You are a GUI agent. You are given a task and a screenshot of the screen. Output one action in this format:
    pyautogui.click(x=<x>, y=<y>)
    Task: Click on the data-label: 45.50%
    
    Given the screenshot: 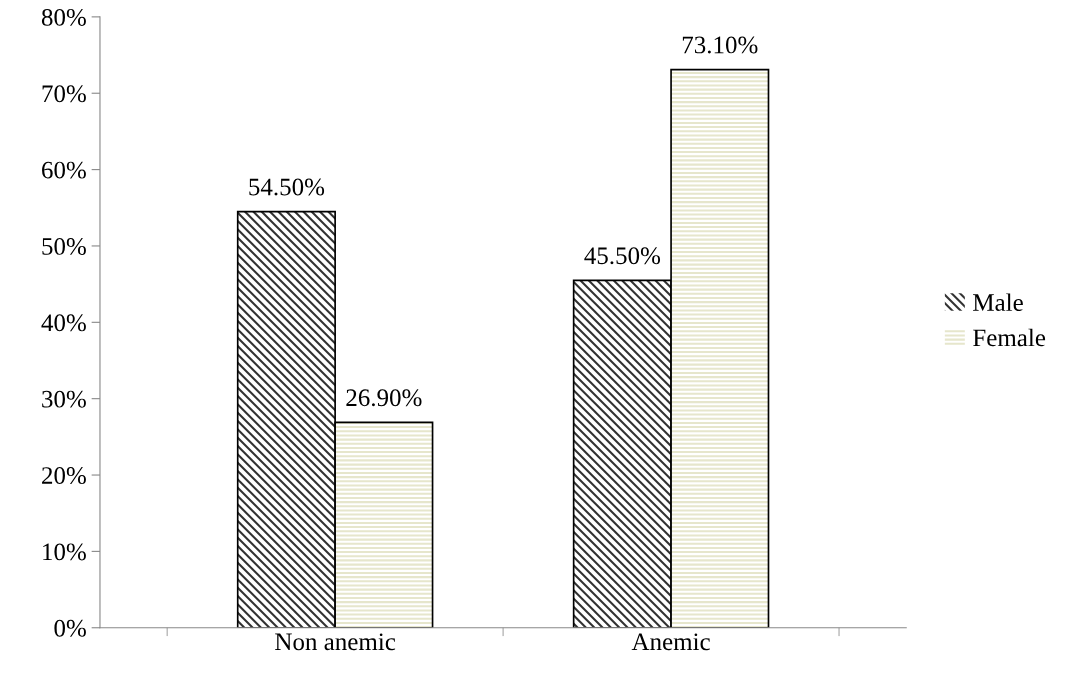 What is the action you would take?
    pyautogui.click(x=622, y=256)
    